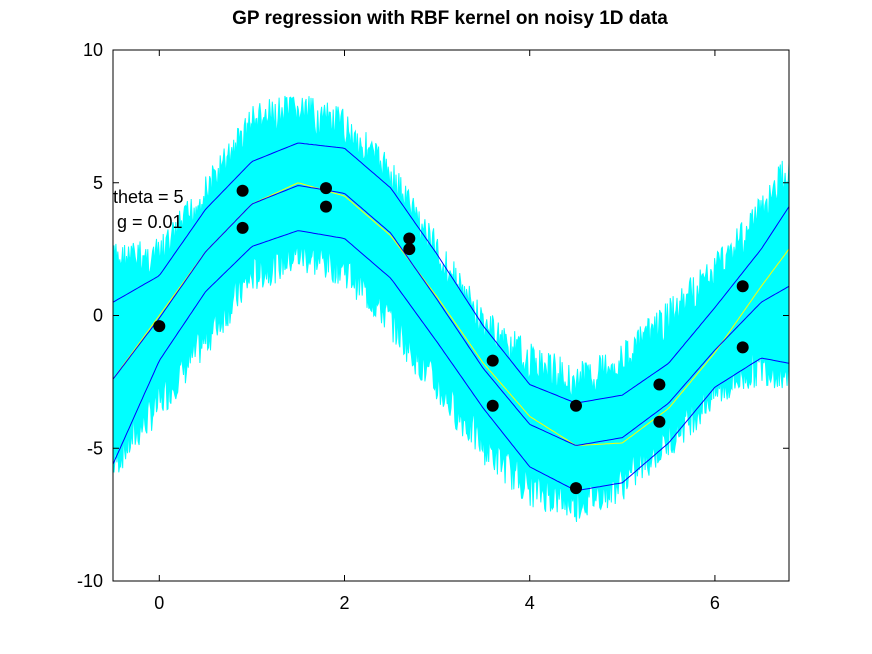  Describe the element at coordinates (150, 222) in the screenshot. I see `annotation-g: g = 0.01` at that location.